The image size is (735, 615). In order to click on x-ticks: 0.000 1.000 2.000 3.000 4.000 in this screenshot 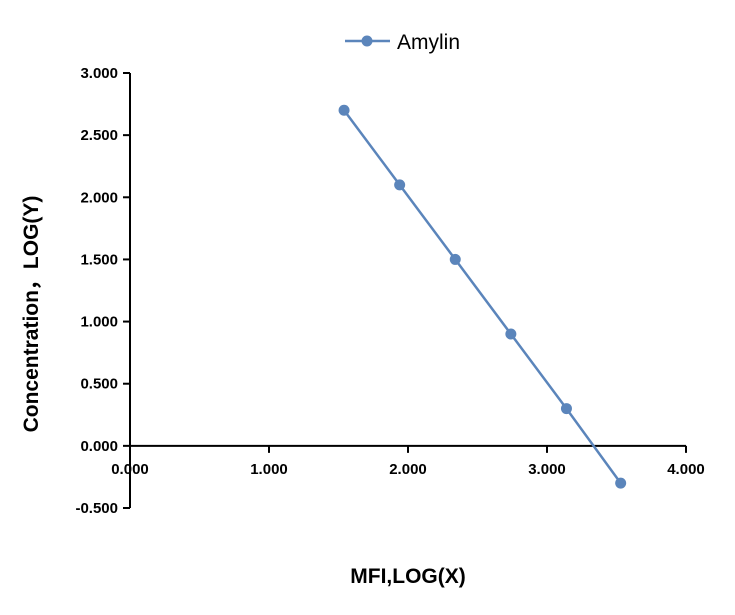, I will do `click(408, 461)`.